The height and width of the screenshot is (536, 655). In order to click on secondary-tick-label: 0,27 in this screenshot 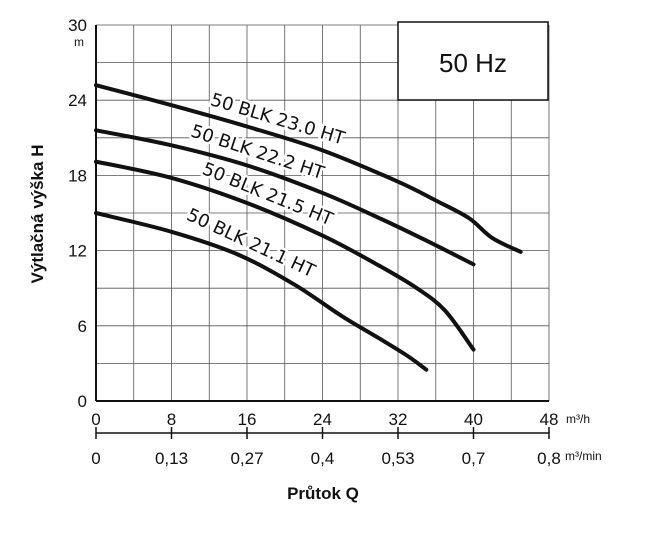, I will do `click(246, 458)`.